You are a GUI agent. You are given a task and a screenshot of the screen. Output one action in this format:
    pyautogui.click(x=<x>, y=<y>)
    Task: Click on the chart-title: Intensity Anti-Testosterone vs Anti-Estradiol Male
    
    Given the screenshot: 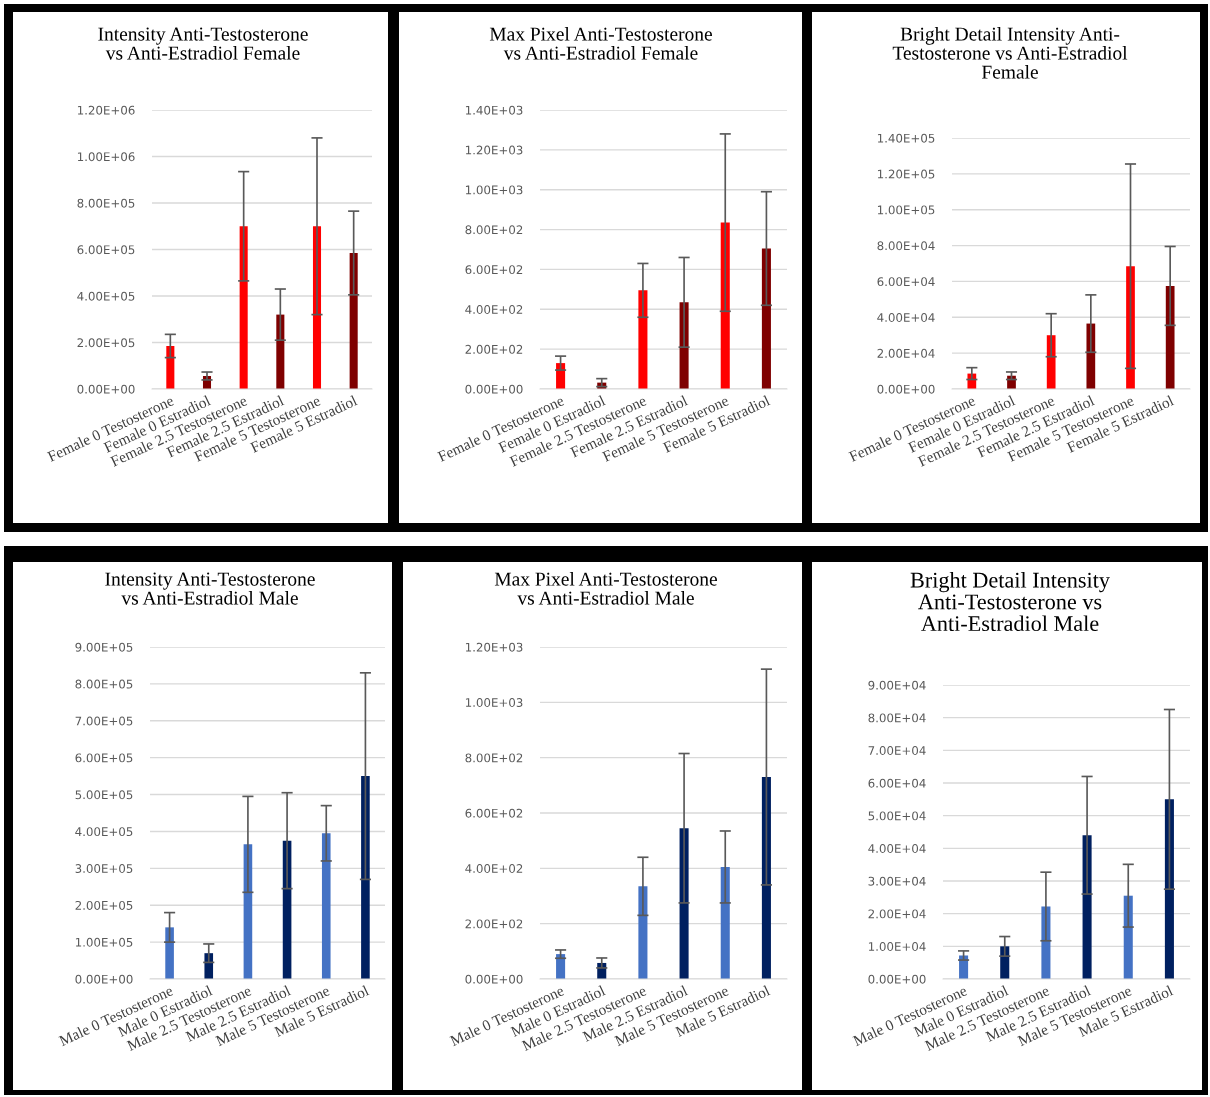 What is the action you would take?
    pyautogui.click(x=210, y=588)
    